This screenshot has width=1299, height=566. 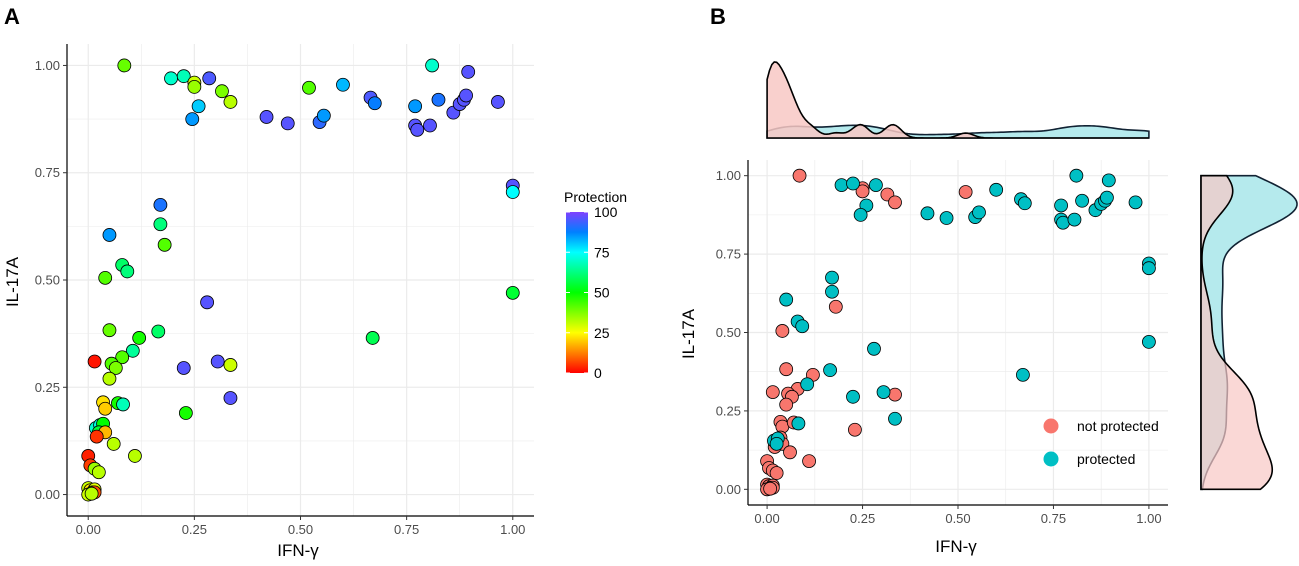 I want to click on legend-tick-label: 25, so click(x=602, y=333).